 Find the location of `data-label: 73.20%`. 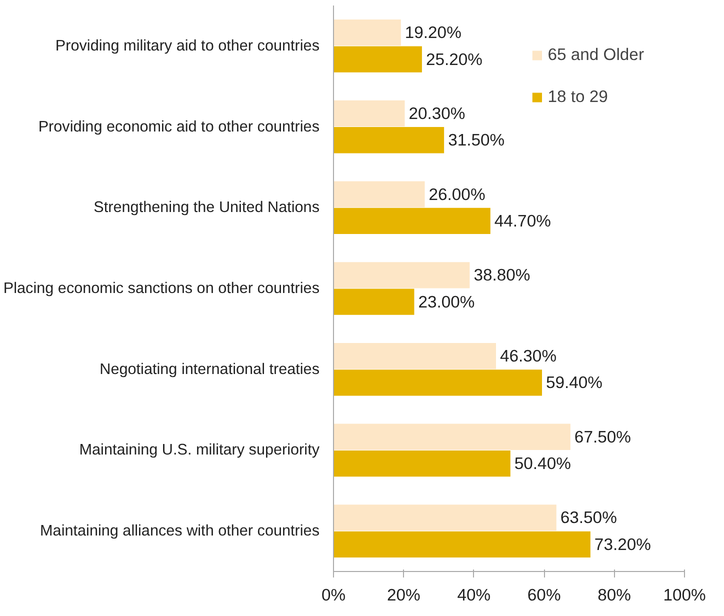

data-label: 73.20% is located at coordinates (623, 544).